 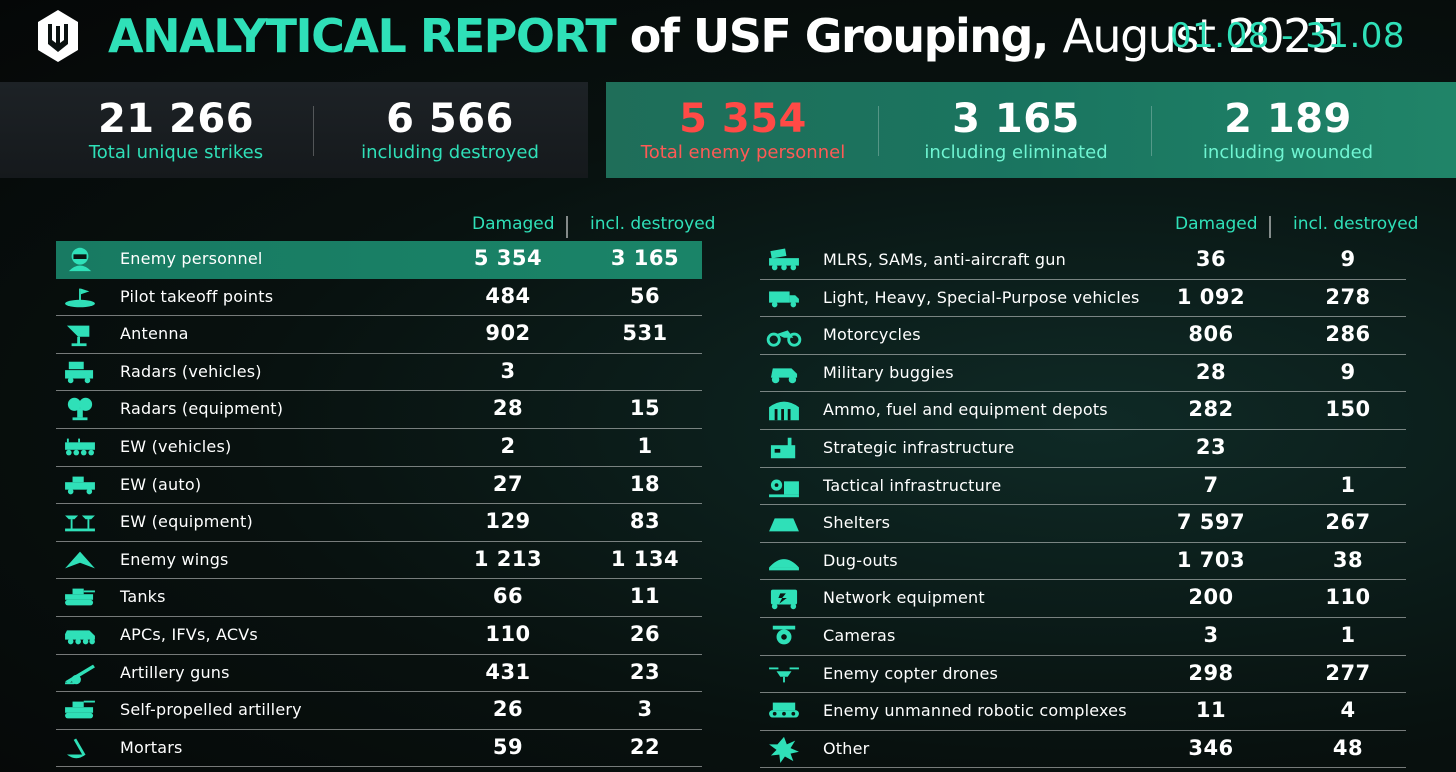 What do you see at coordinates (645, 333) in the screenshot?
I see `destroyed-value: 531` at bounding box center [645, 333].